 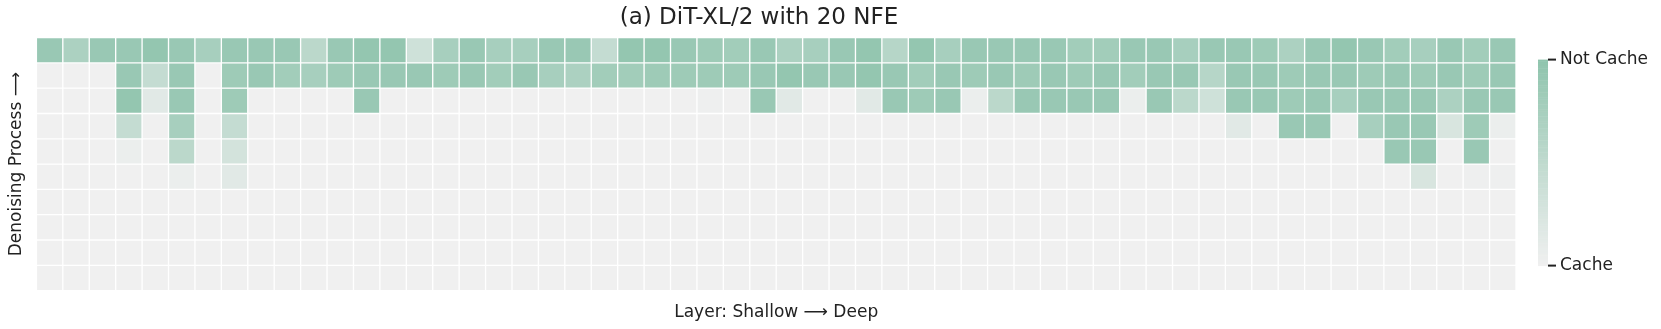 I want to click on chart-title: (a) DiT-XL/2 with 20 NFE, so click(x=759, y=15).